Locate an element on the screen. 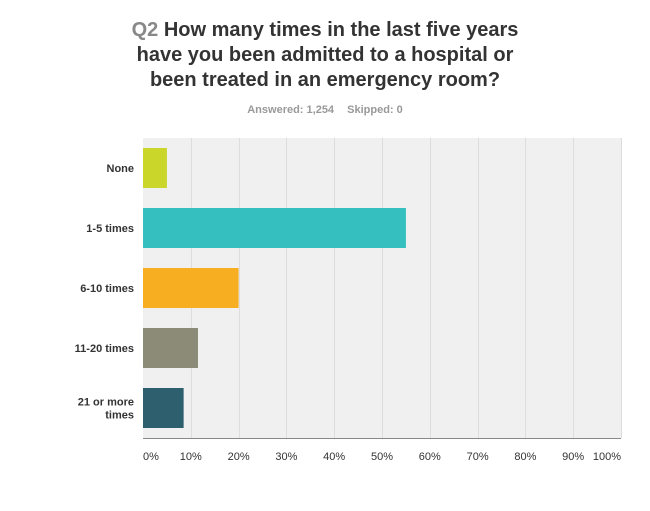 The width and height of the screenshot is (650, 511). tick-label: 90% is located at coordinates (573, 457).